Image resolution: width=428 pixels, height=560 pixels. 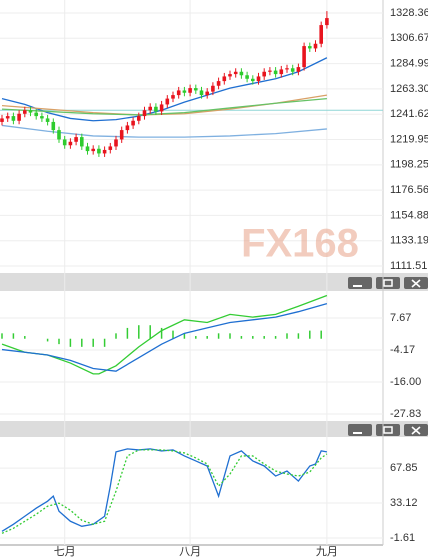 I want to click on y-tick-label: 1176.56, so click(x=409, y=190).